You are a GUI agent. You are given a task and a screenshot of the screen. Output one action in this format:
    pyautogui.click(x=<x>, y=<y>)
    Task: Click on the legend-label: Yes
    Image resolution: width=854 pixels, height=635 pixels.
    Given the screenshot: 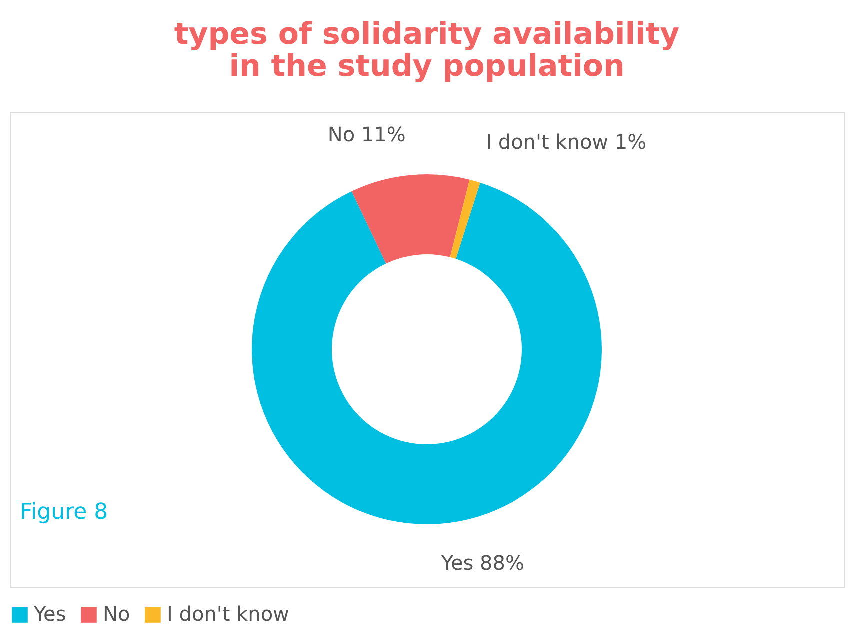 What is the action you would take?
    pyautogui.click(x=49, y=614)
    